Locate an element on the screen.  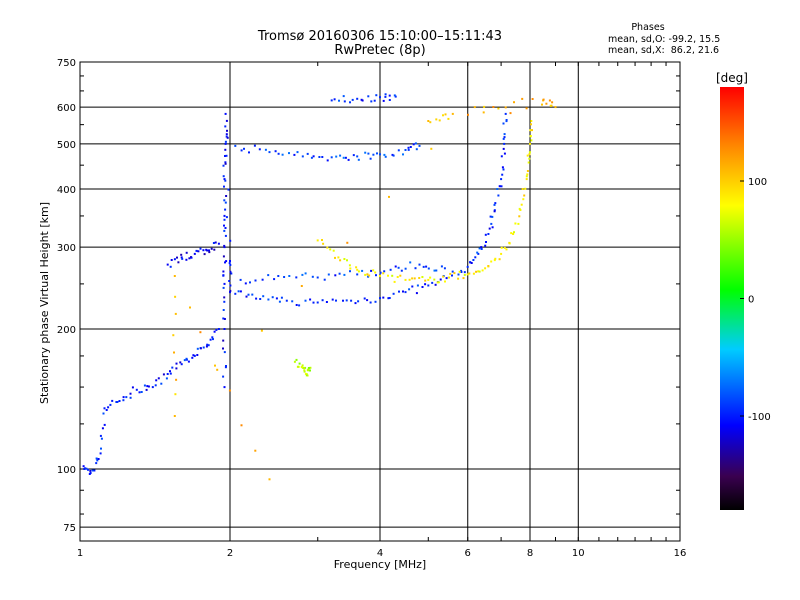
chart-subtitle: RwPretec (8p) is located at coordinates (379, 50).